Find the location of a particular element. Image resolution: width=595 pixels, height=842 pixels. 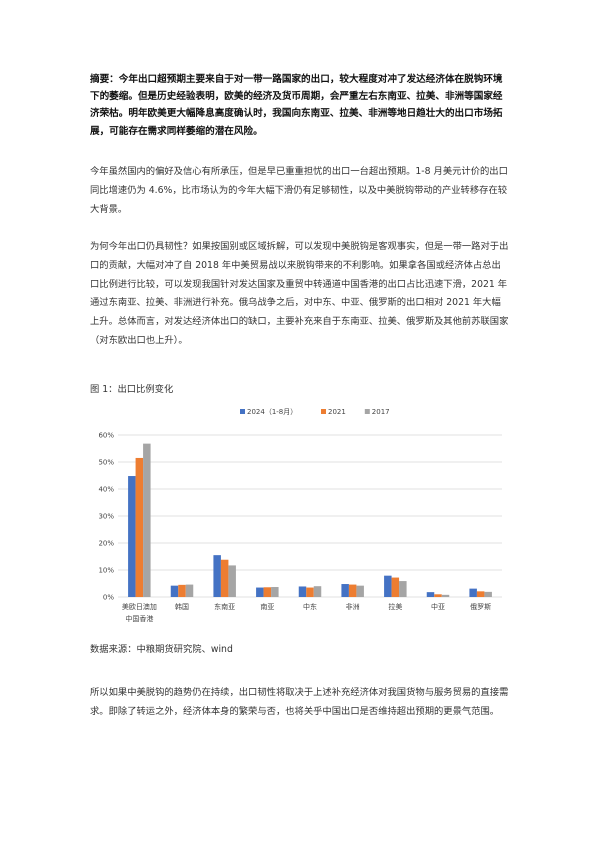

legend-label: 2021 is located at coordinates (337, 412).